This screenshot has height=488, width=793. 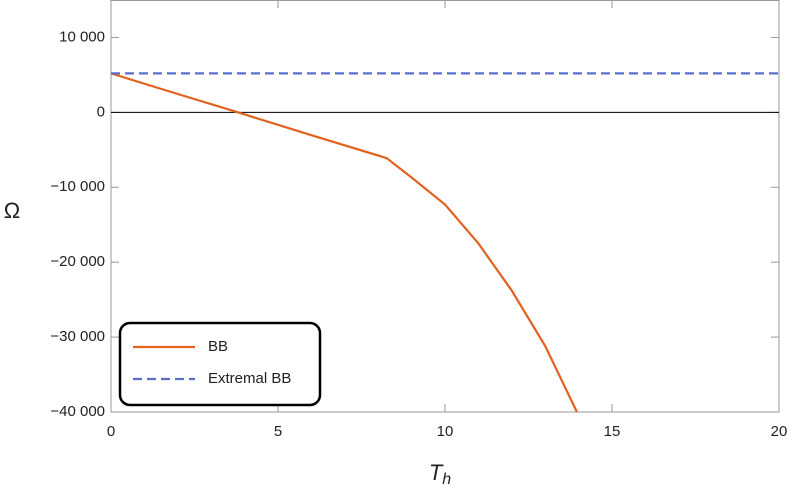 I want to click on x-tick-label: 0, so click(x=111, y=431).